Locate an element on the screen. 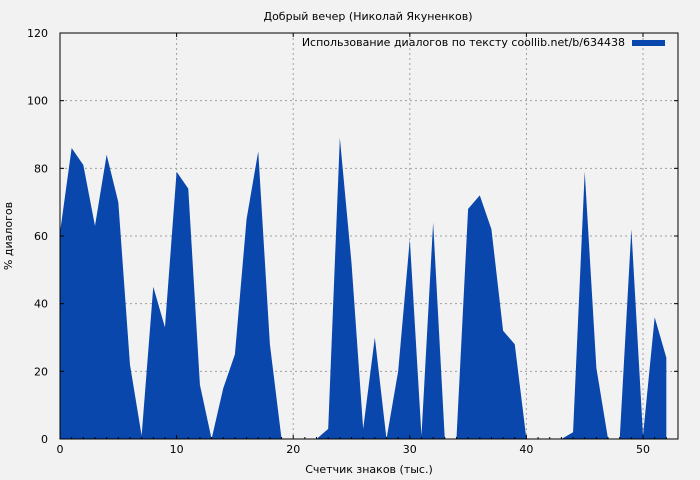 This screenshot has width=700, height=480. y-tick-label: 60 is located at coordinates (41, 236).